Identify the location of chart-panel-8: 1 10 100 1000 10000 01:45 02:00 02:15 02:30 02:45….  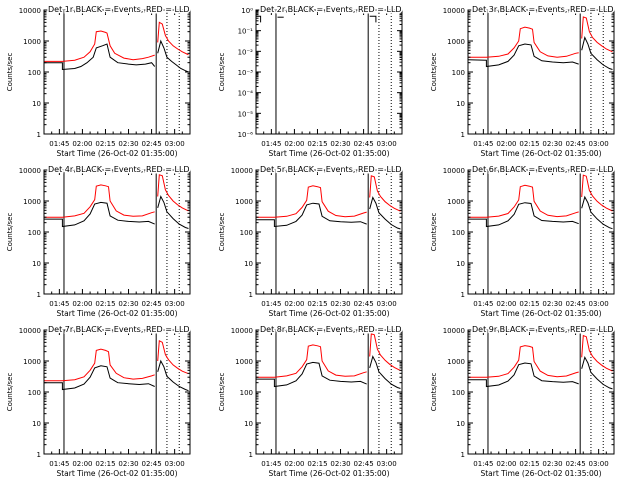
(310, 401).